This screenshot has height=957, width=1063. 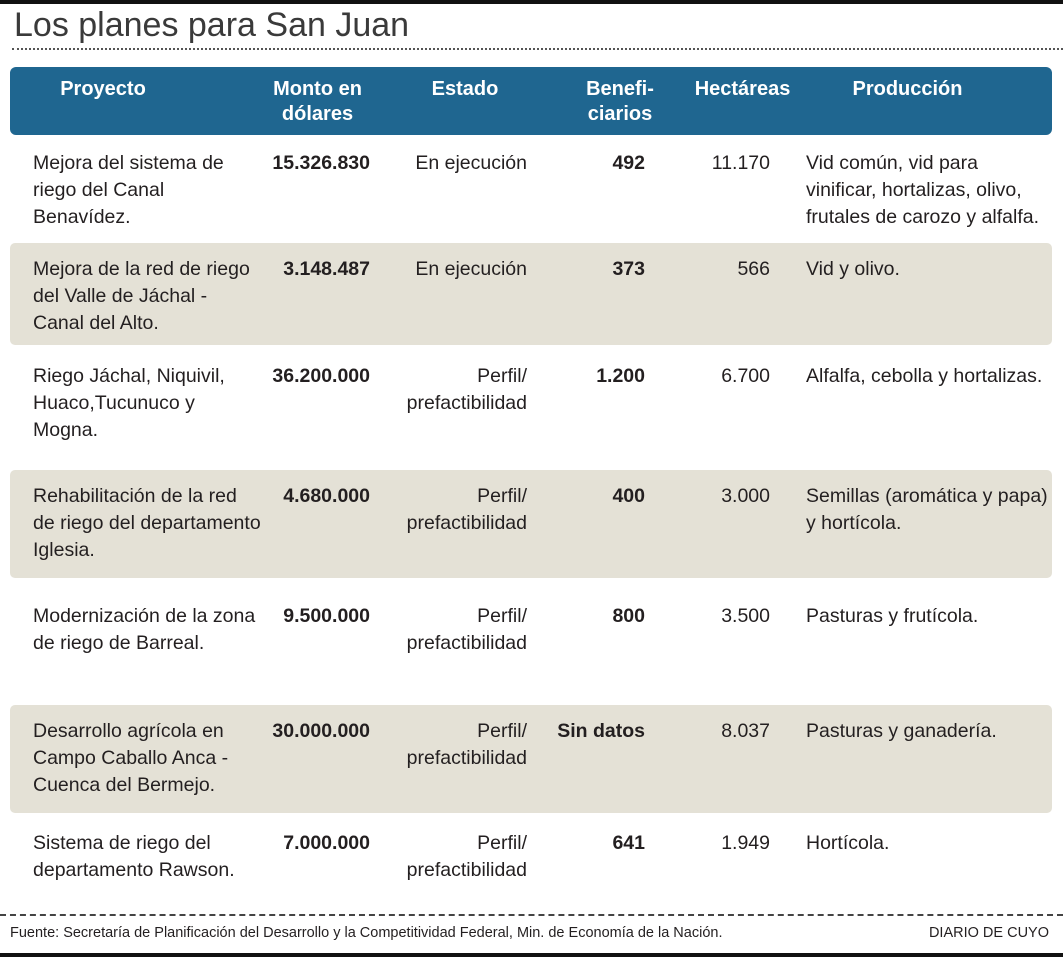 I want to click on table-cell: 3.500, so click(x=745, y=616).